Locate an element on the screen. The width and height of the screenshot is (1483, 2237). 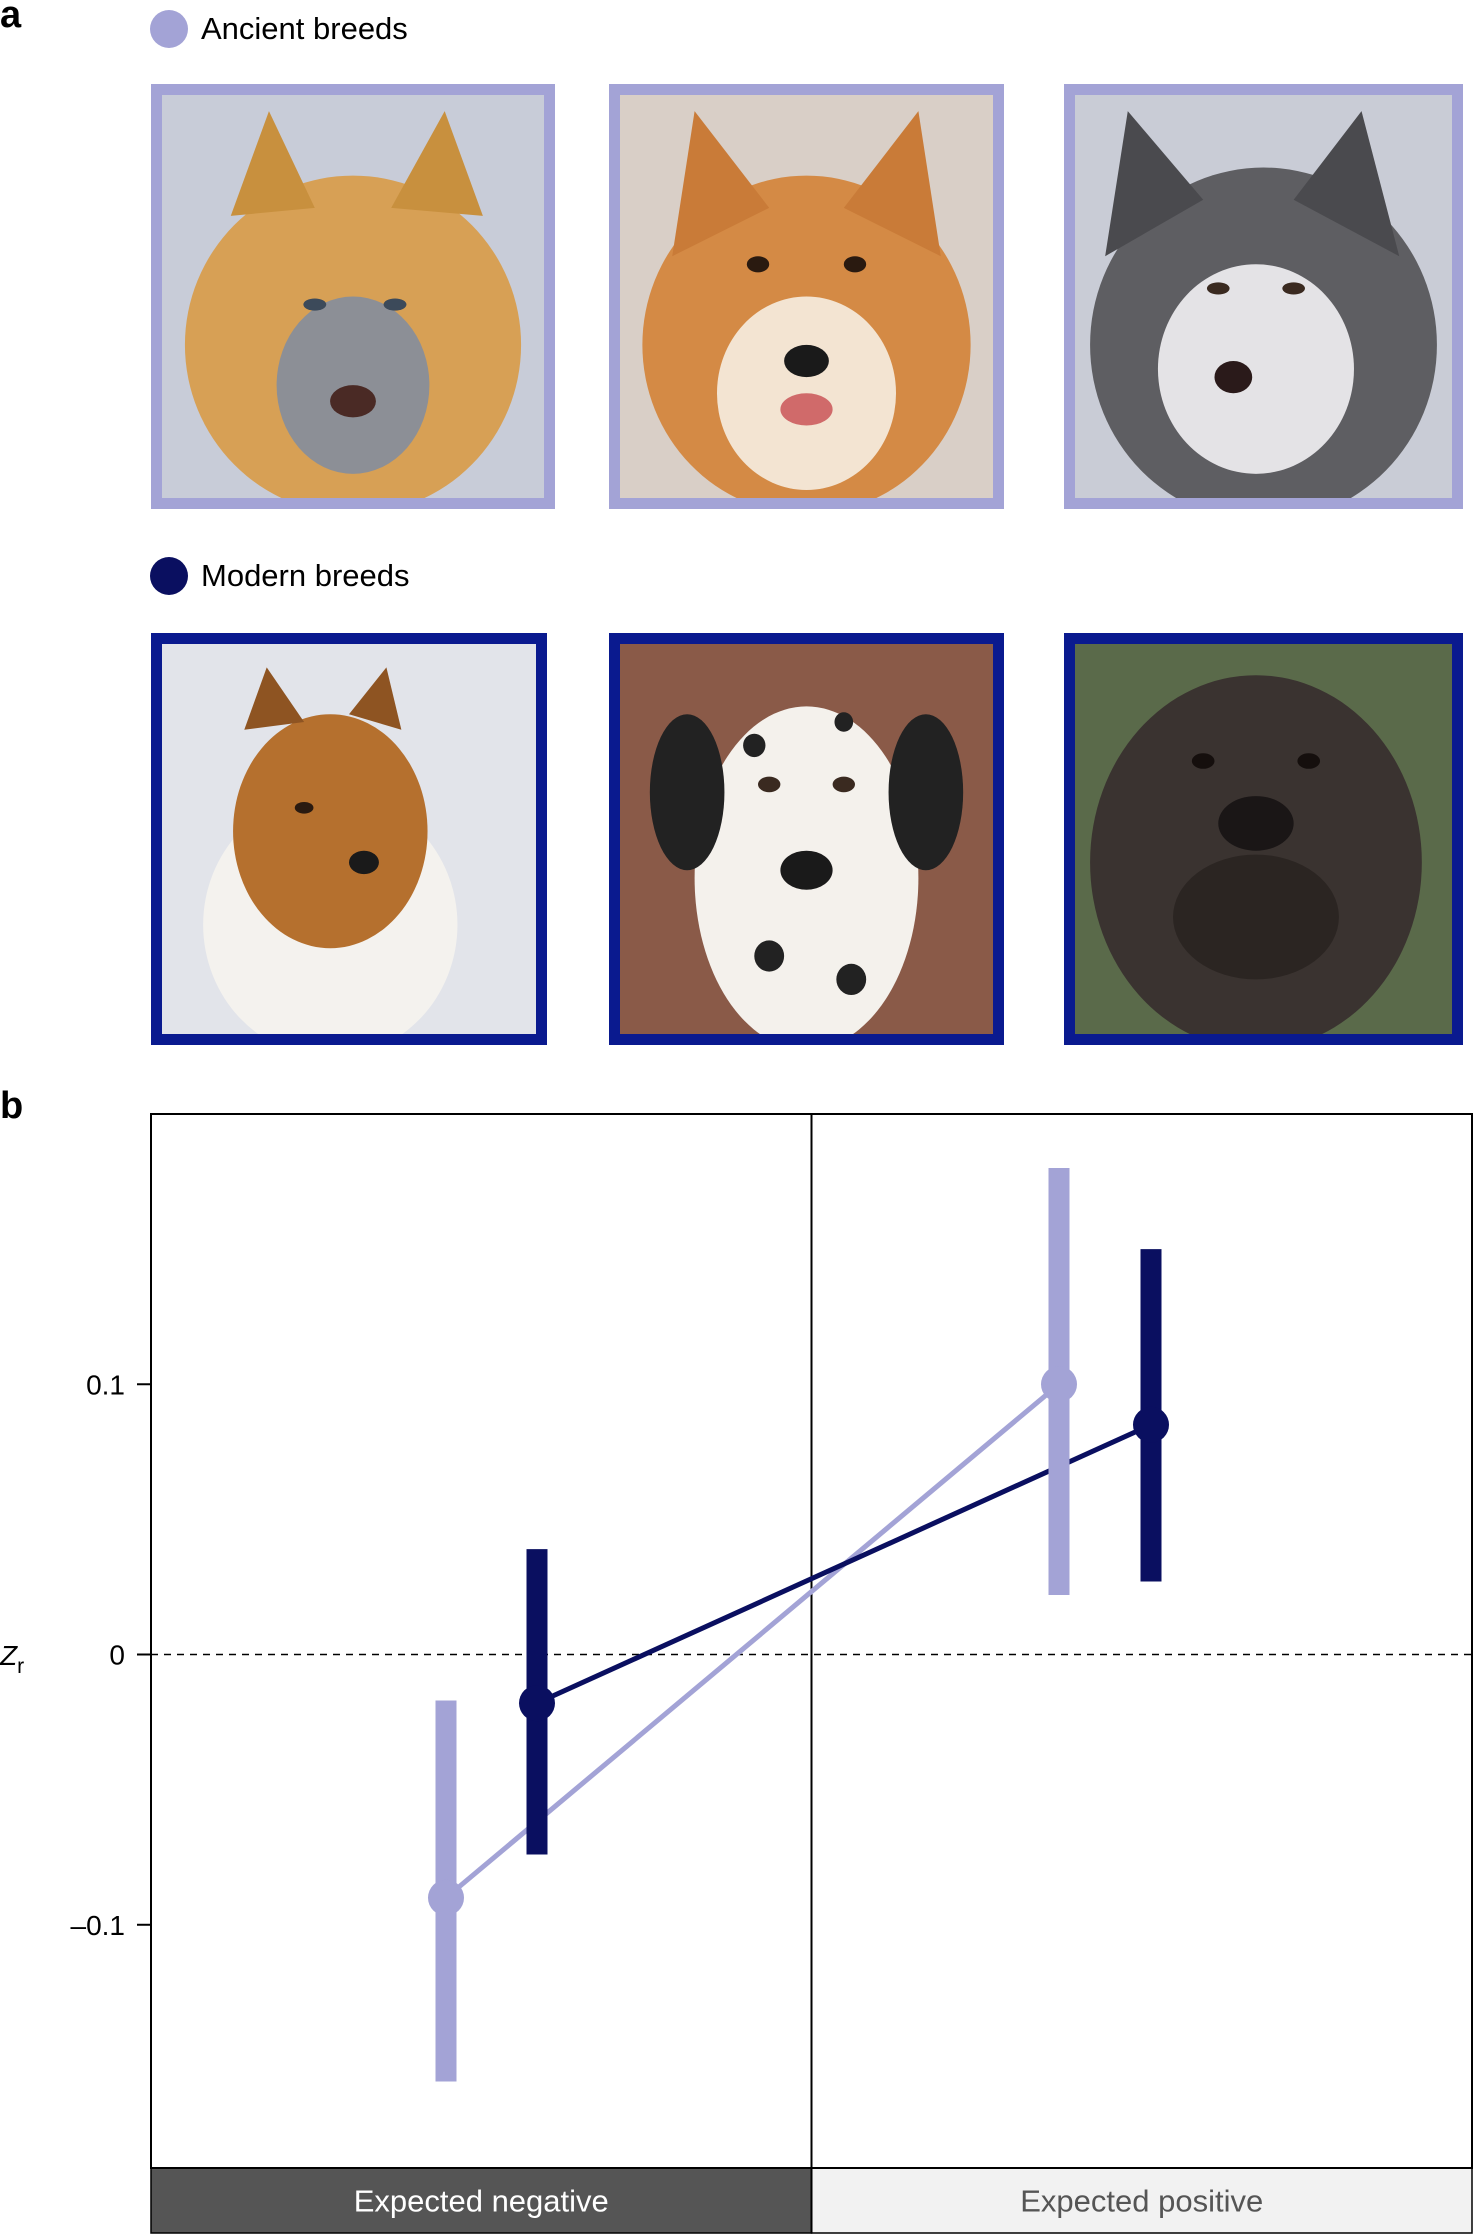
category-label: Expected negative is located at coordinates (481, 2201).